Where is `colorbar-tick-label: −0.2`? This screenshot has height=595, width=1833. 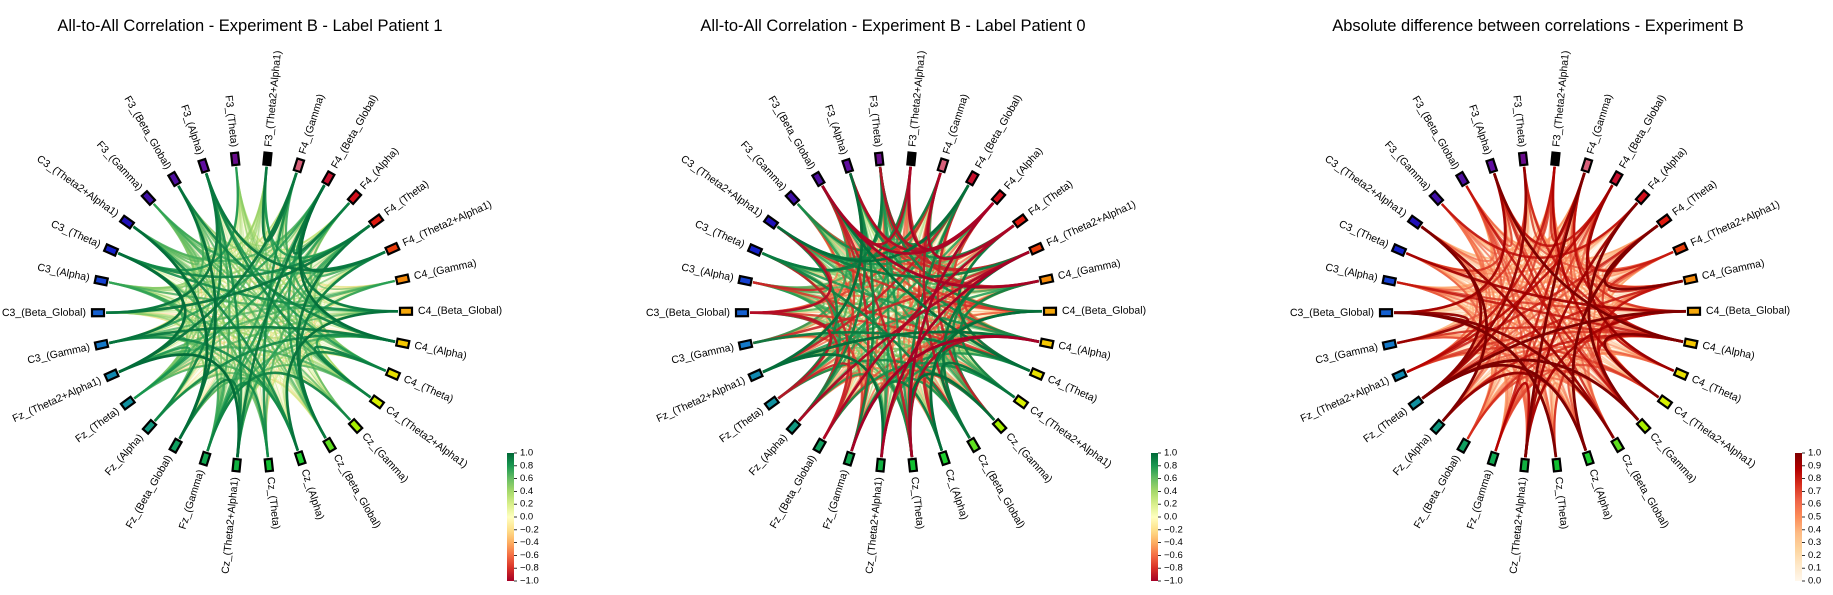
colorbar-tick-label: −0.2 is located at coordinates (529, 529).